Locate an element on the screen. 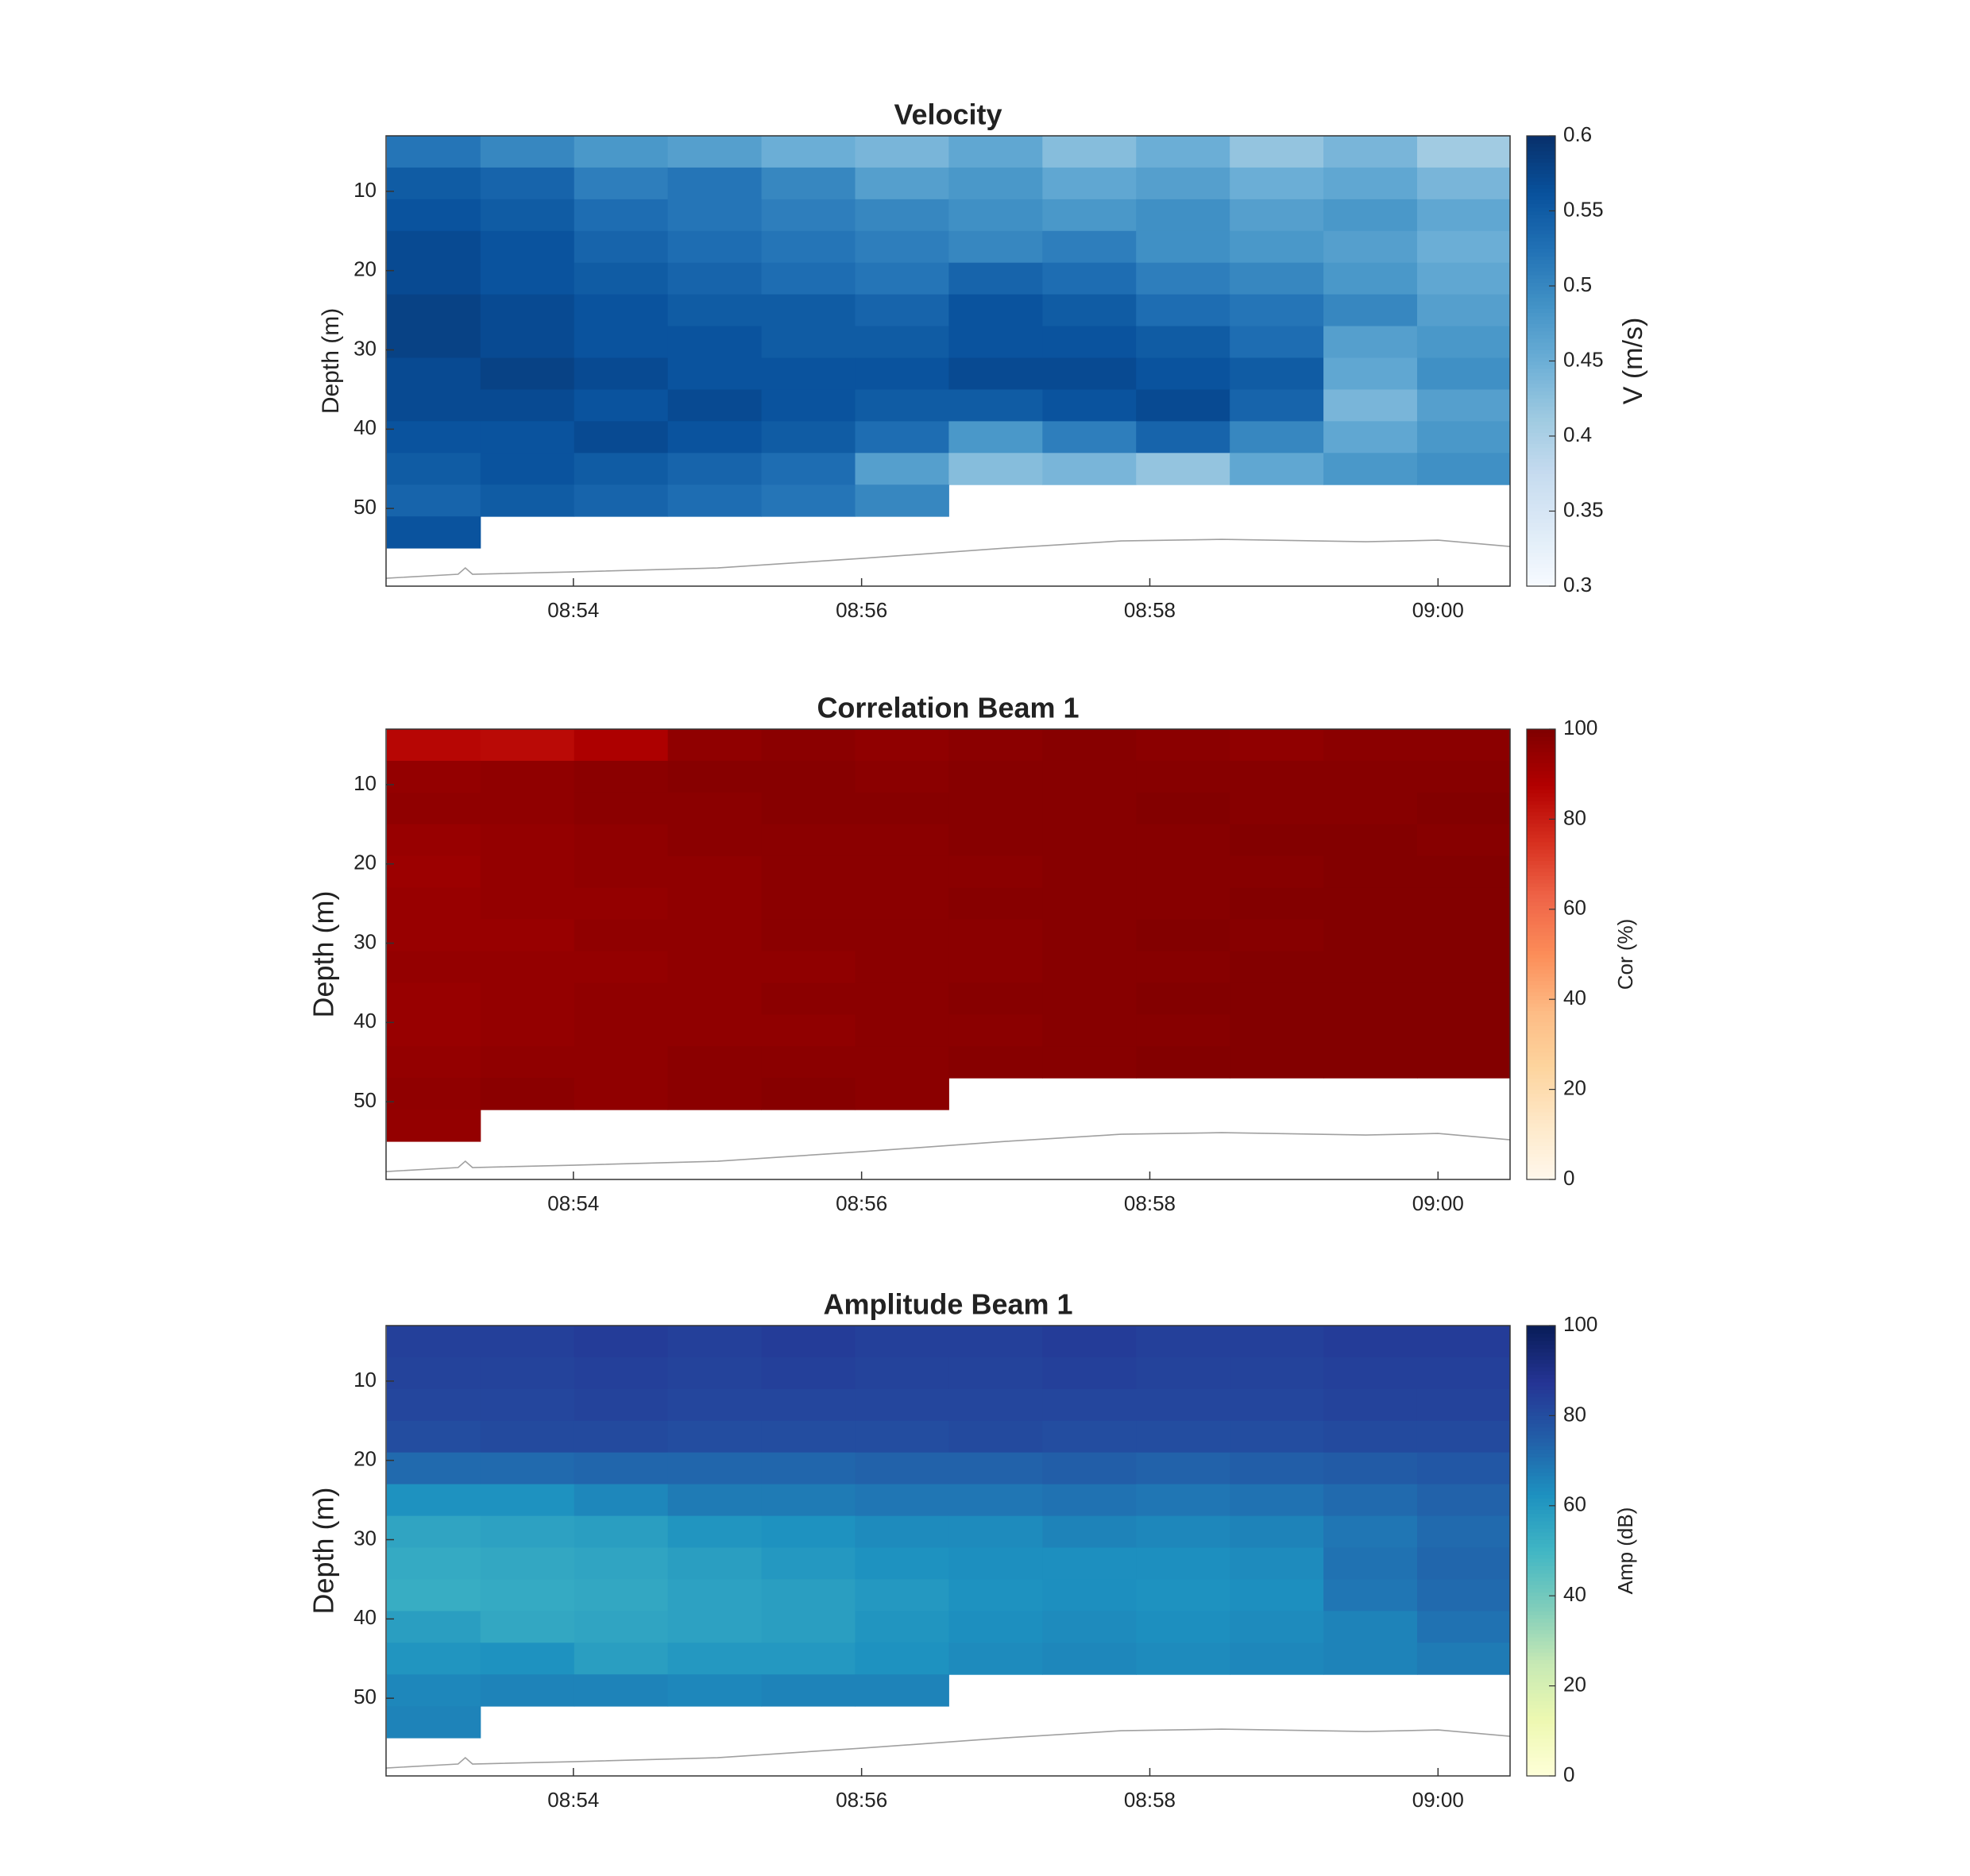 Image resolution: width=1970 pixels, height=1876 pixels. cells is located at coordinates (948, 357).